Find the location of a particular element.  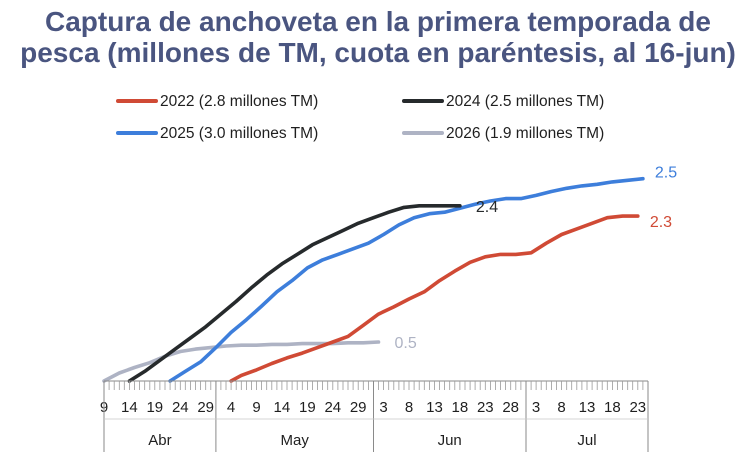

month-label-1: May is located at coordinates (295, 440).